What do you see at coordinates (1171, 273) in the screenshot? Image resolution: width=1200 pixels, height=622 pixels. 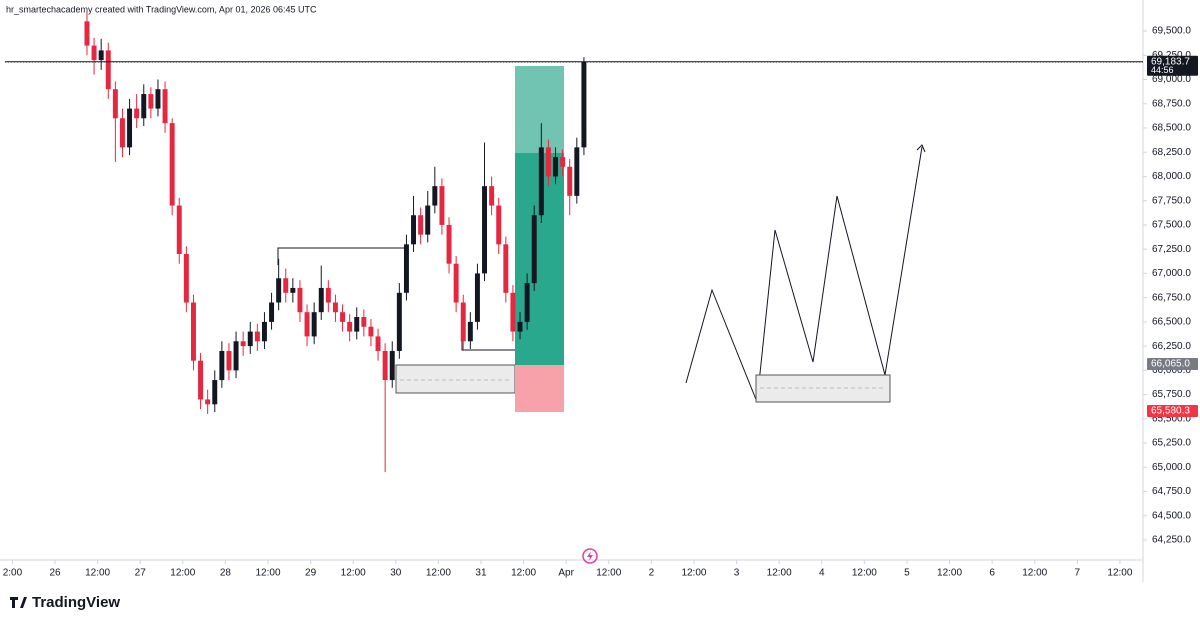 I see `y-tick-label: 67,000.0` at bounding box center [1171, 273].